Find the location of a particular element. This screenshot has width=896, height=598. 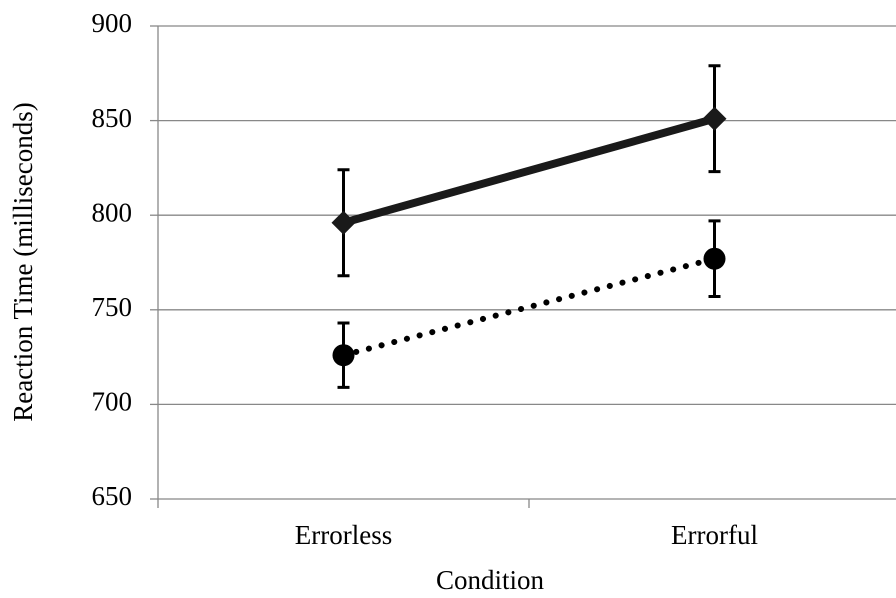

y-tick-label: 800 is located at coordinates (112, 212).